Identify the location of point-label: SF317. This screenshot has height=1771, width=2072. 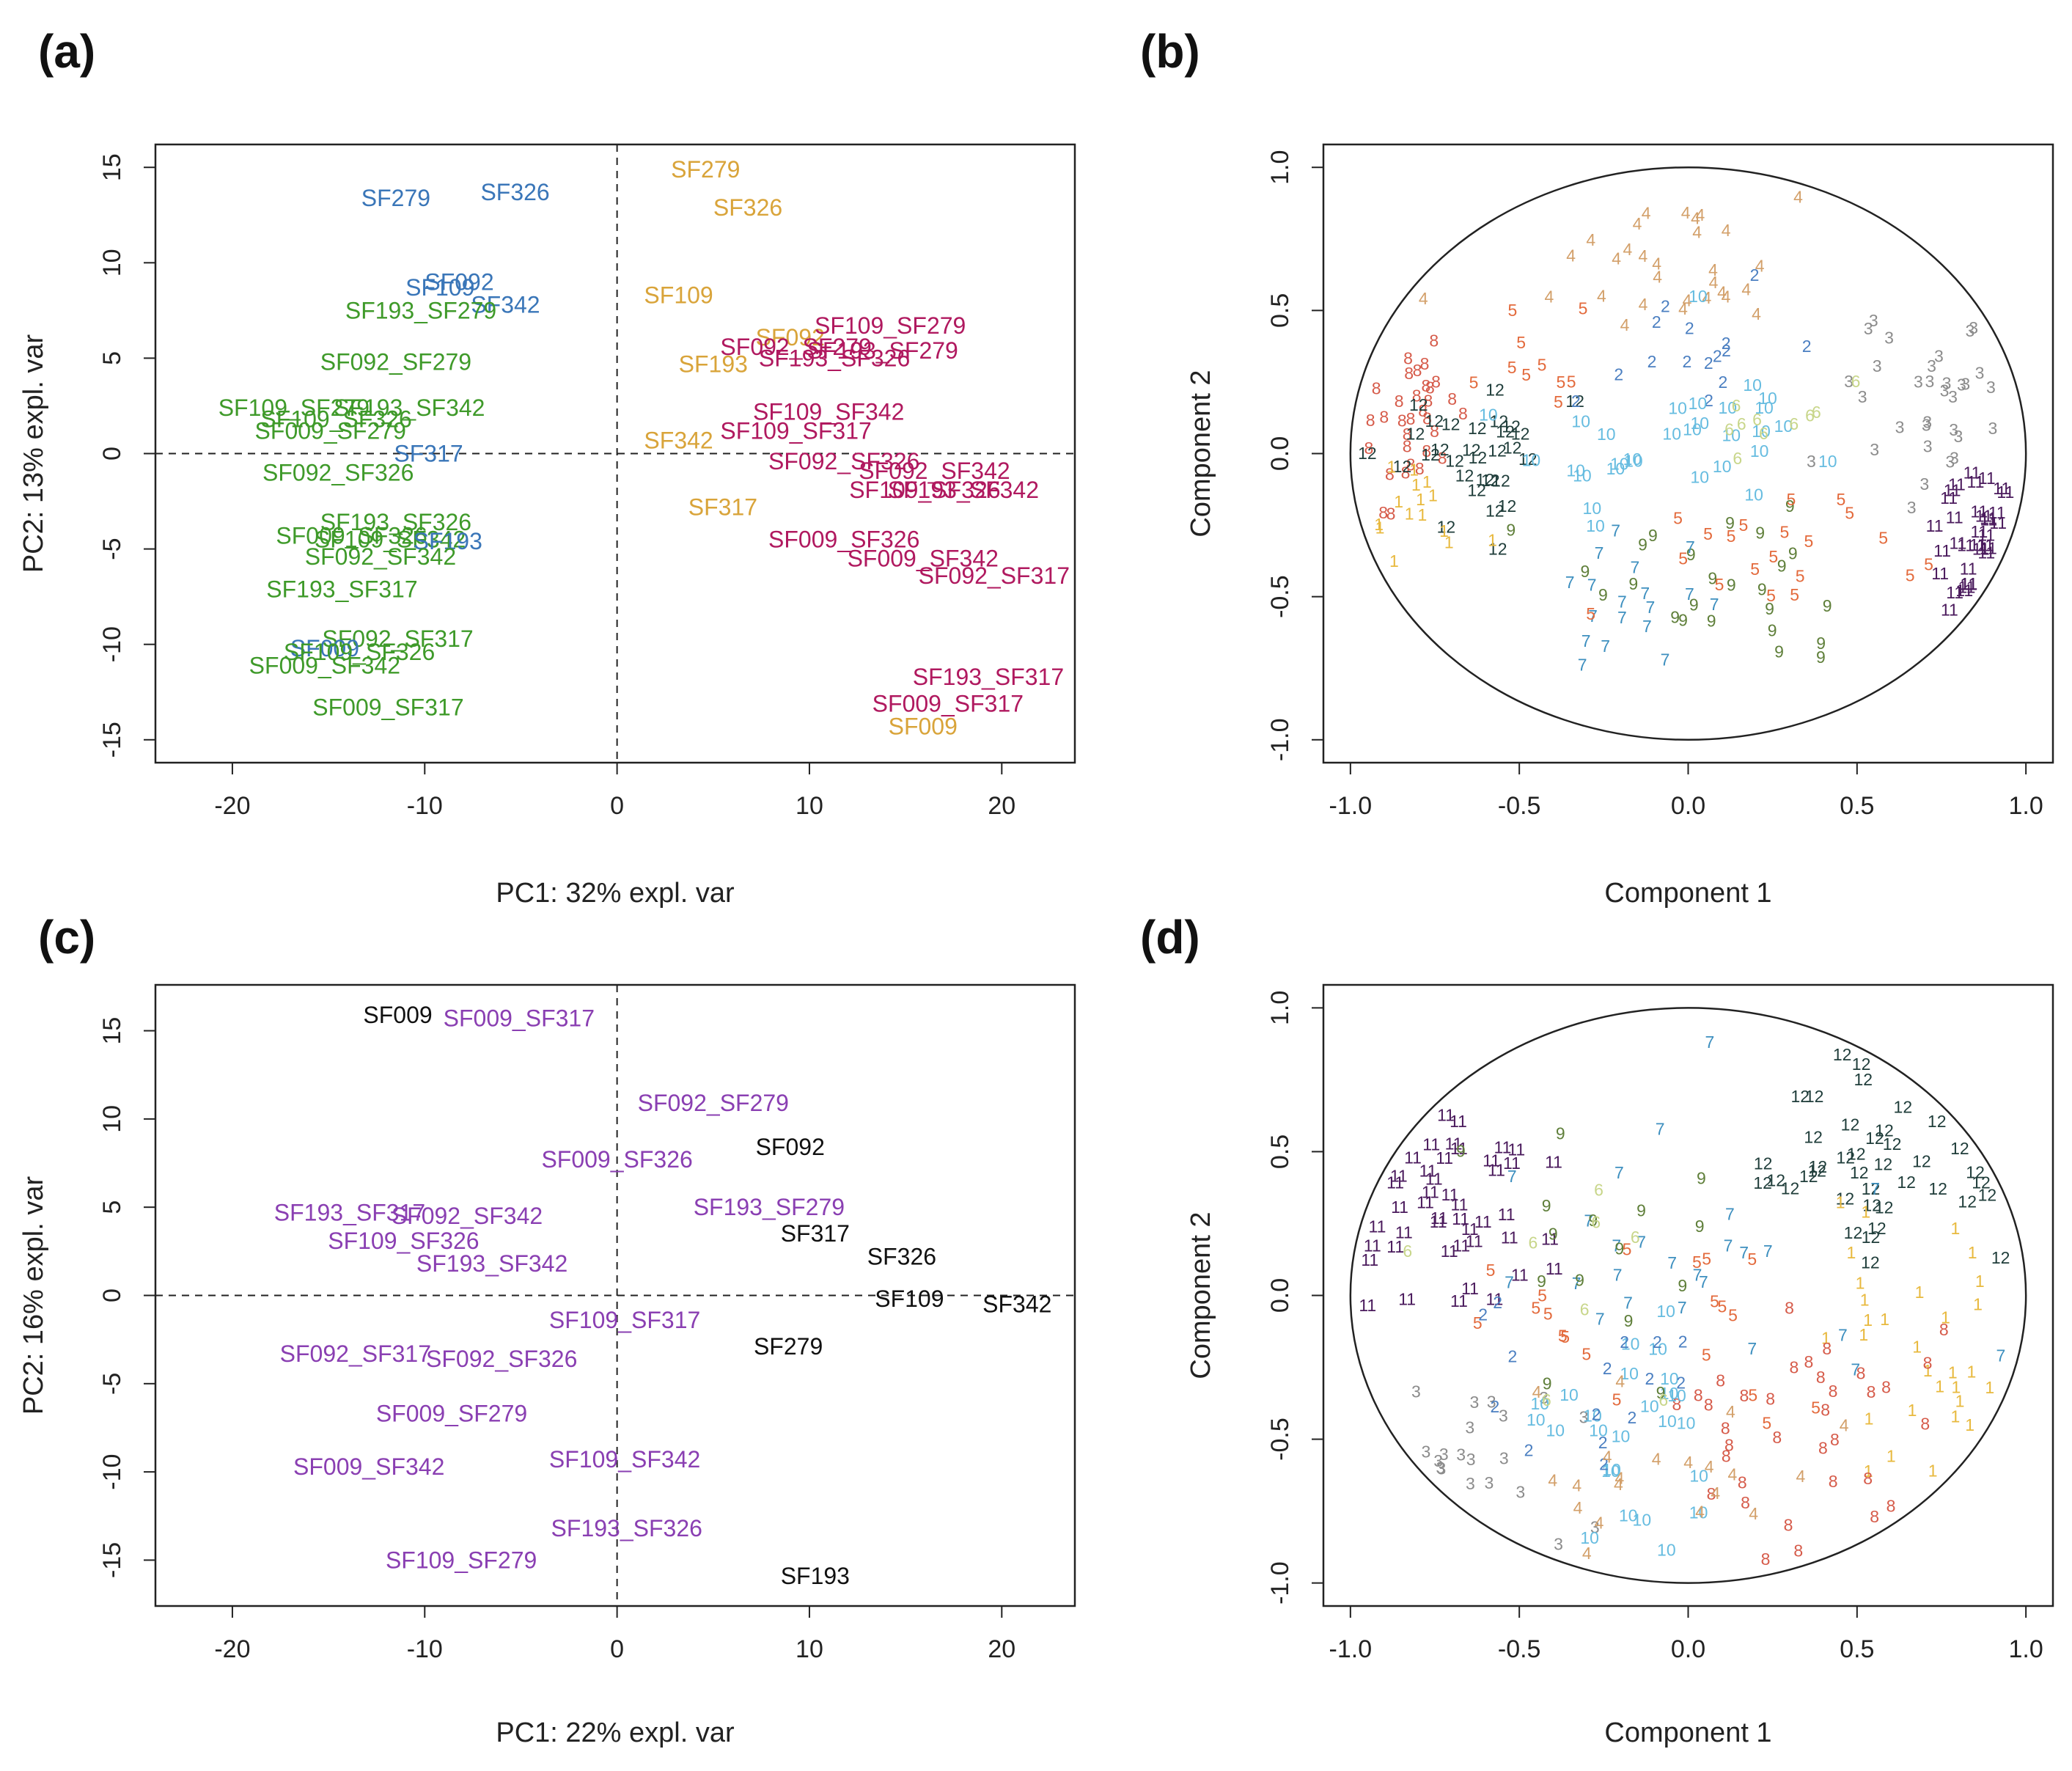
(816, 1233).